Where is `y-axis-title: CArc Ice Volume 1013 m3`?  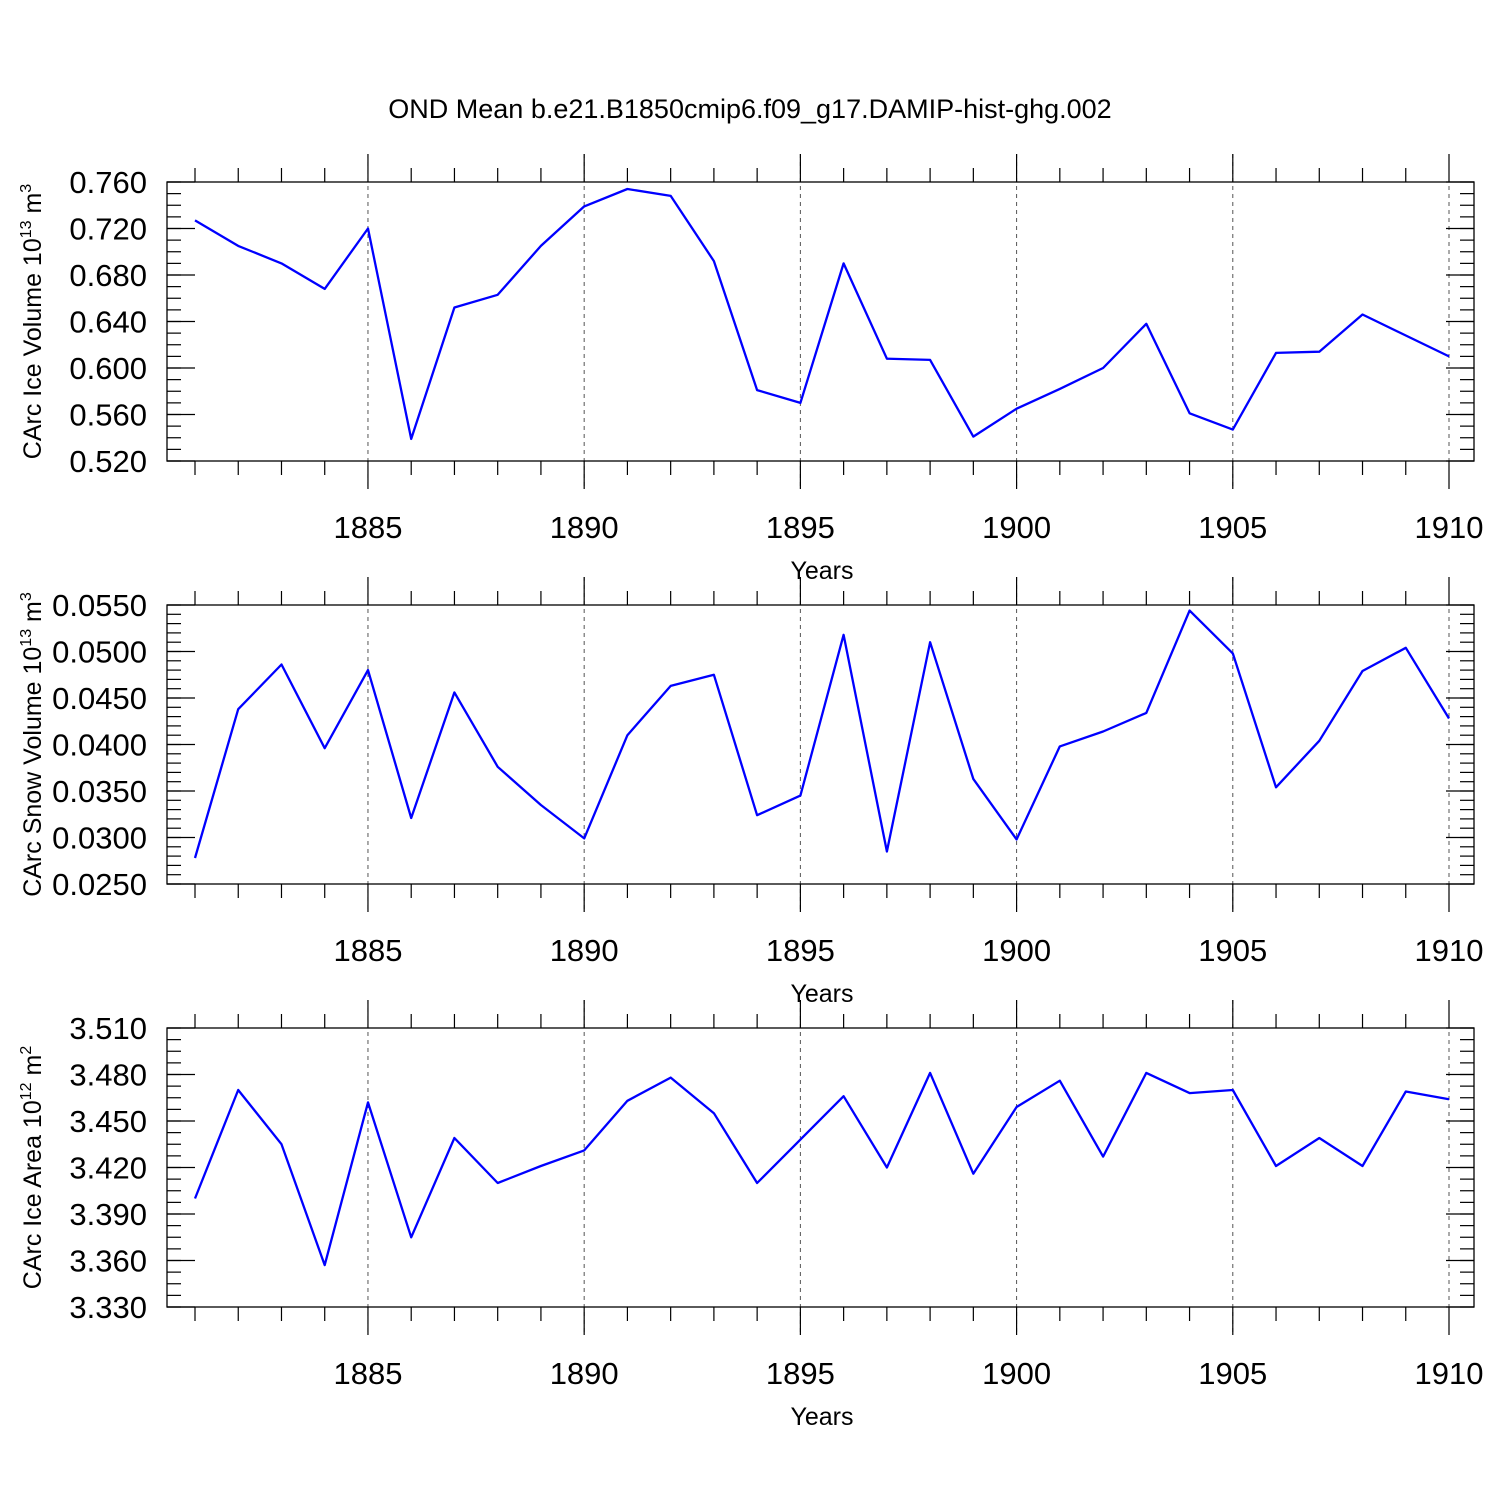 y-axis-title: CArc Ice Volume 1013 m3 is located at coordinates (32, 322).